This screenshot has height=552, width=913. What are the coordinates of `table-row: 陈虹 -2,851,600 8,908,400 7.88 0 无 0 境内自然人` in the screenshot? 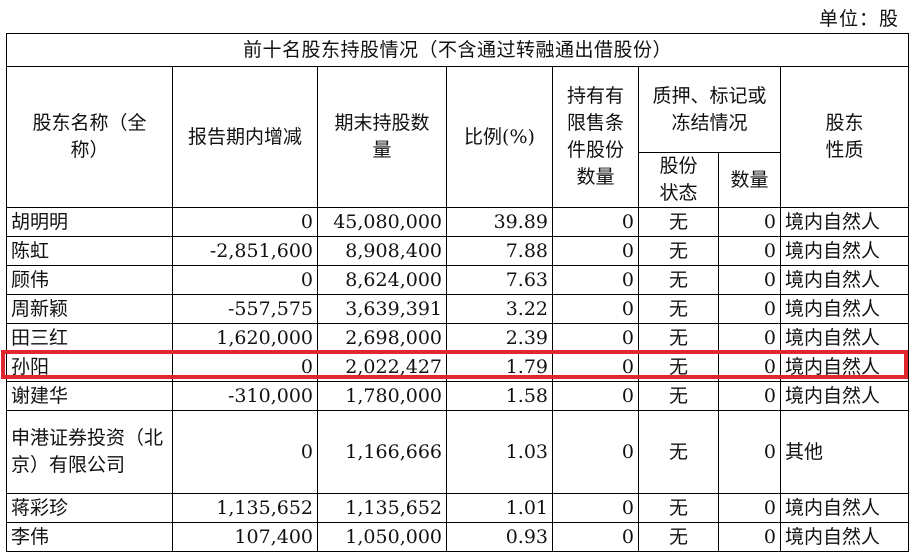 It's located at (458, 251).